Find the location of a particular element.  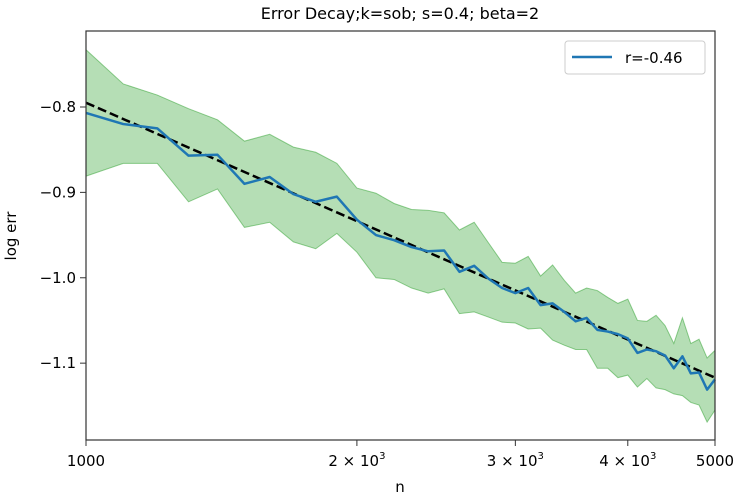

x-tick-label: 1000 is located at coordinates (86, 461).